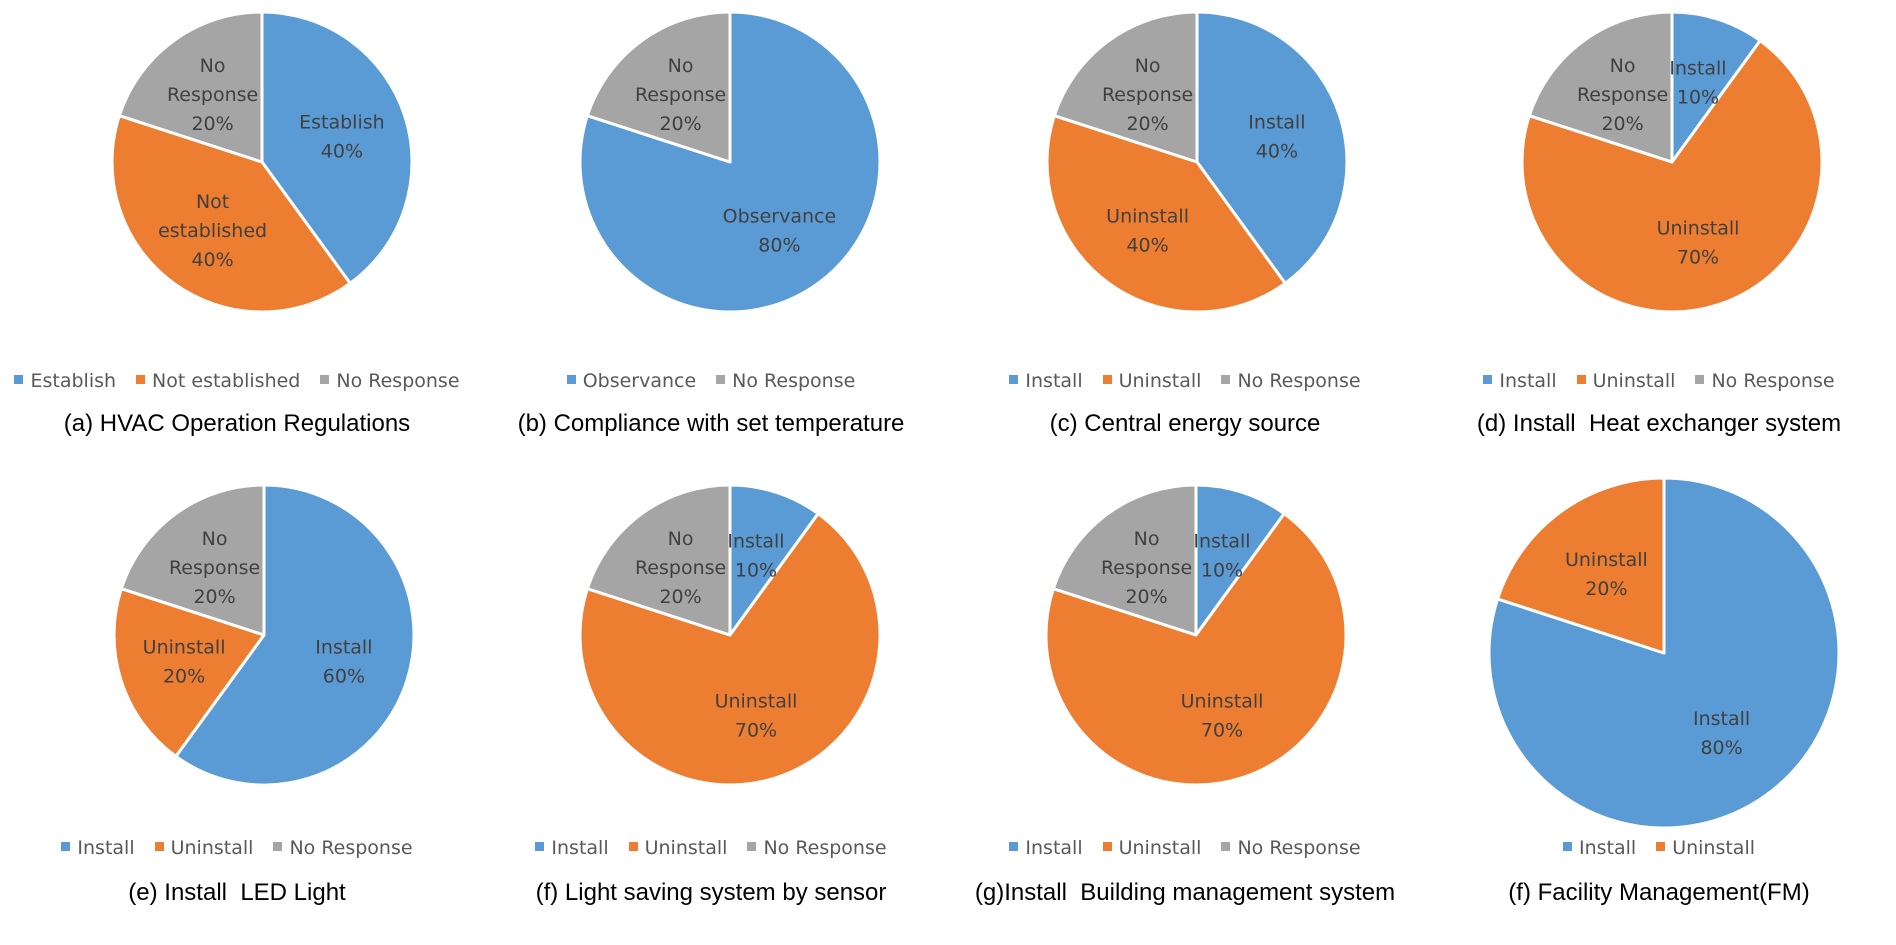 The width and height of the screenshot is (1896, 945). I want to click on legend-item: Not established, so click(218, 381).